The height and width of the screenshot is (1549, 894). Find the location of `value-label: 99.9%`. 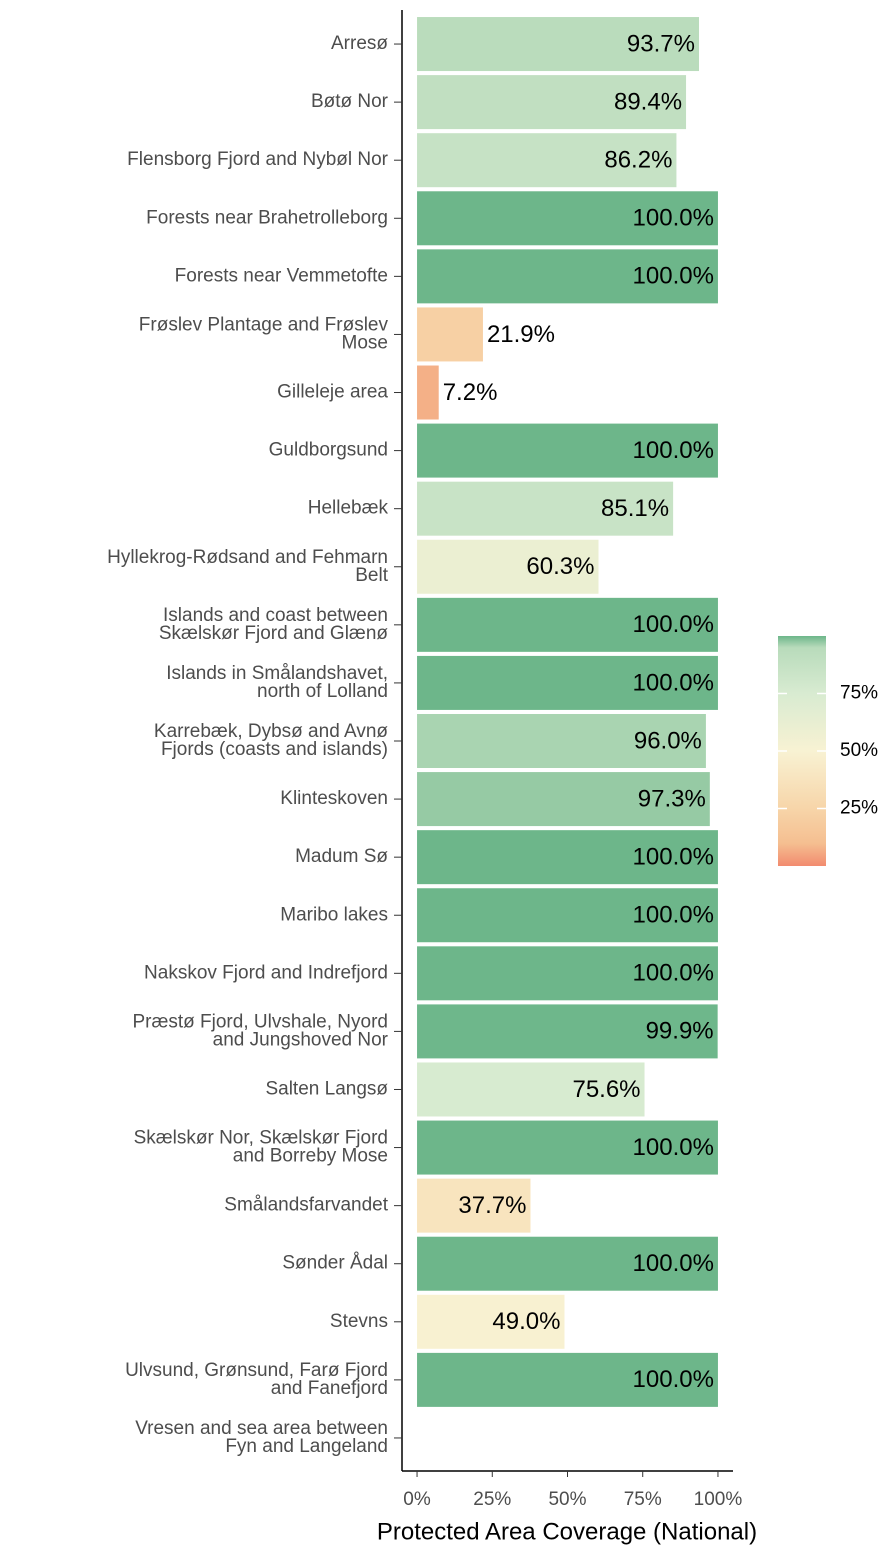

value-label: 99.9% is located at coordinates (680, 1031).